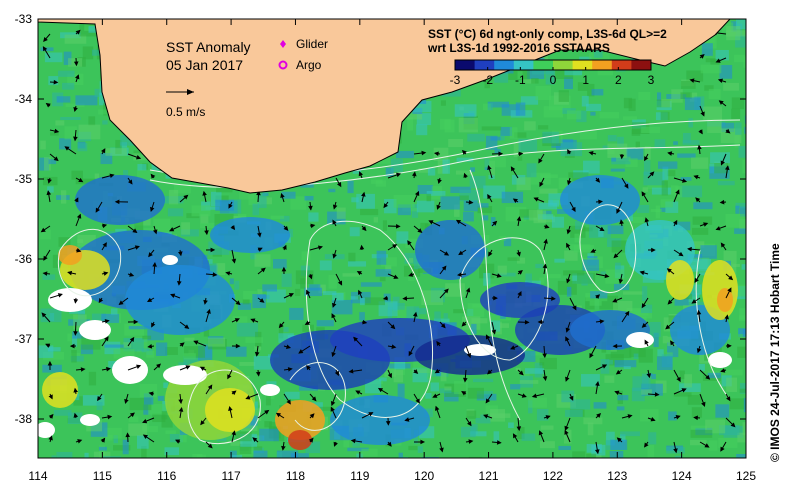 The width and height of the screenshot is (790, 492). I want to click on cold-anomaly-region, so click(600, 200).